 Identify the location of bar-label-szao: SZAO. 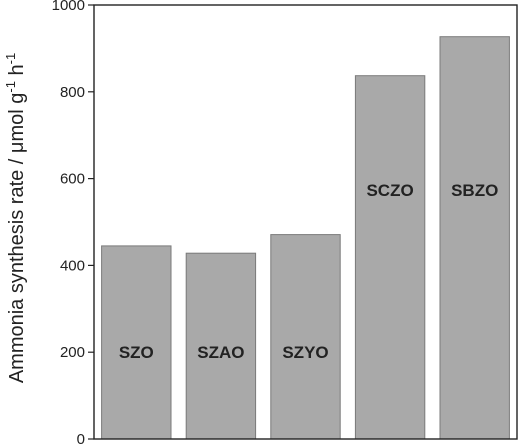
(220, 352).